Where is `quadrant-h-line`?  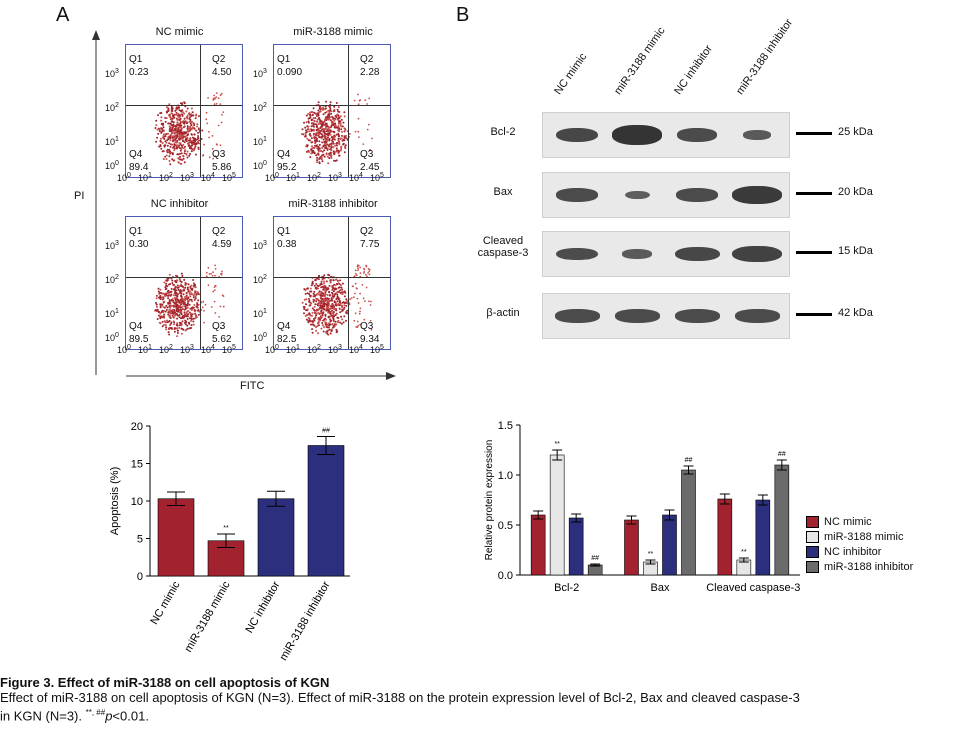
quadrant-h-line is located at coordinates (184, 277).